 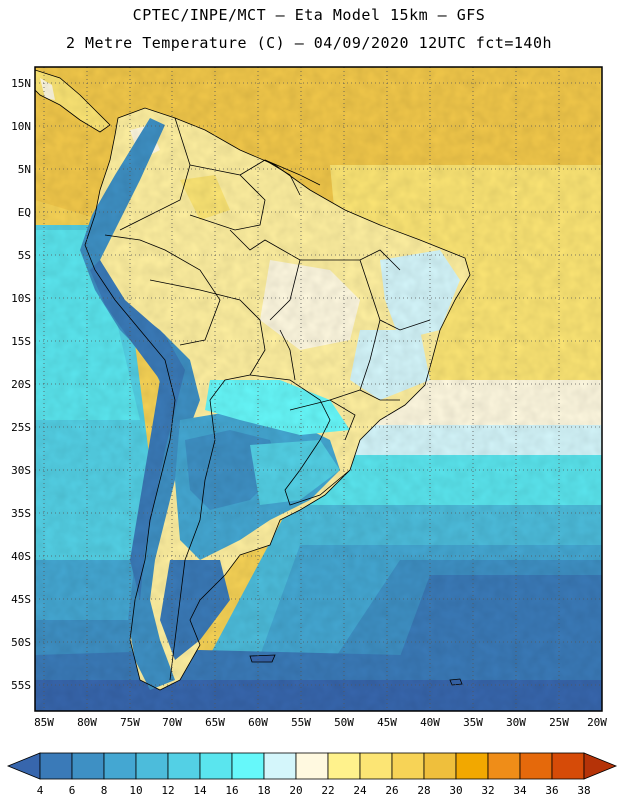 I want to click on lon-label: 20W, so click(x=597, y=722).